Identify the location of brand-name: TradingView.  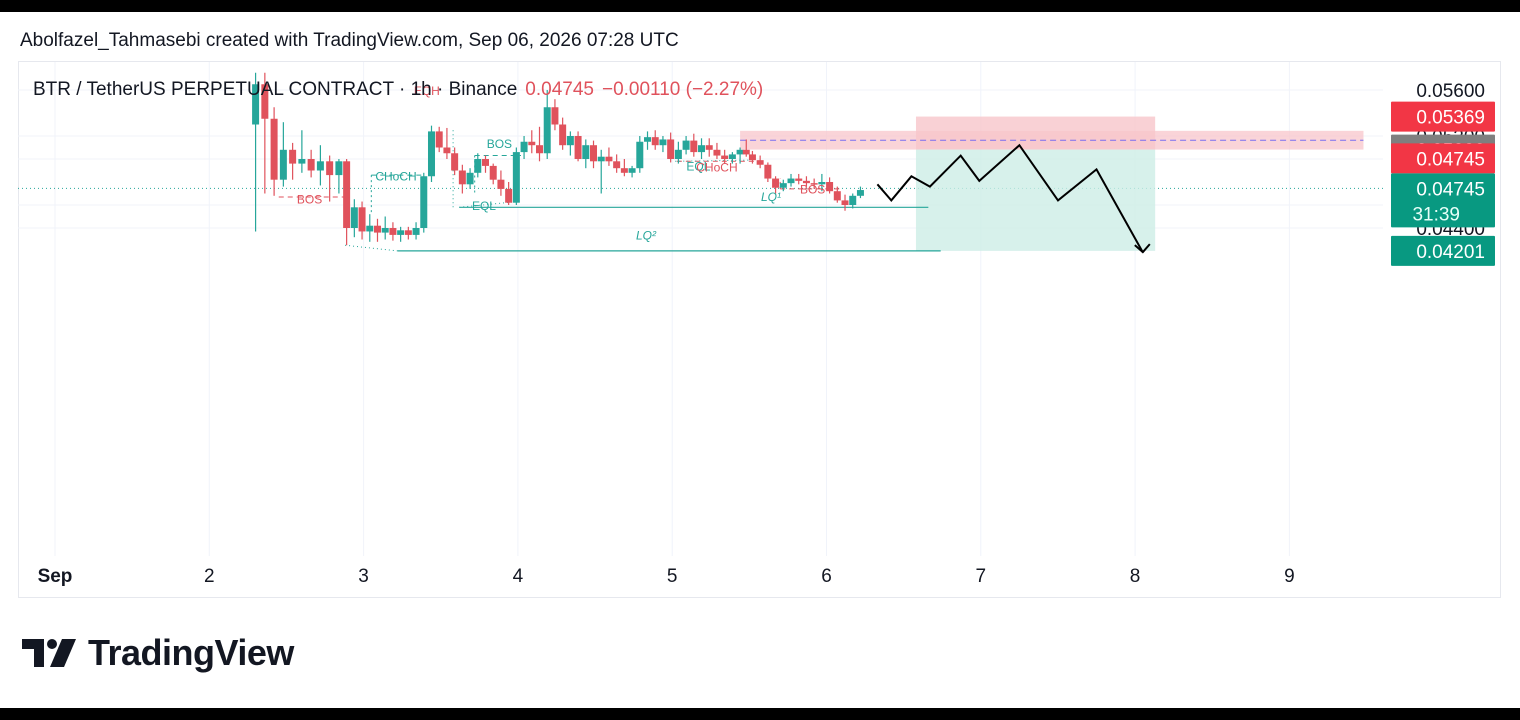
(191, 652).